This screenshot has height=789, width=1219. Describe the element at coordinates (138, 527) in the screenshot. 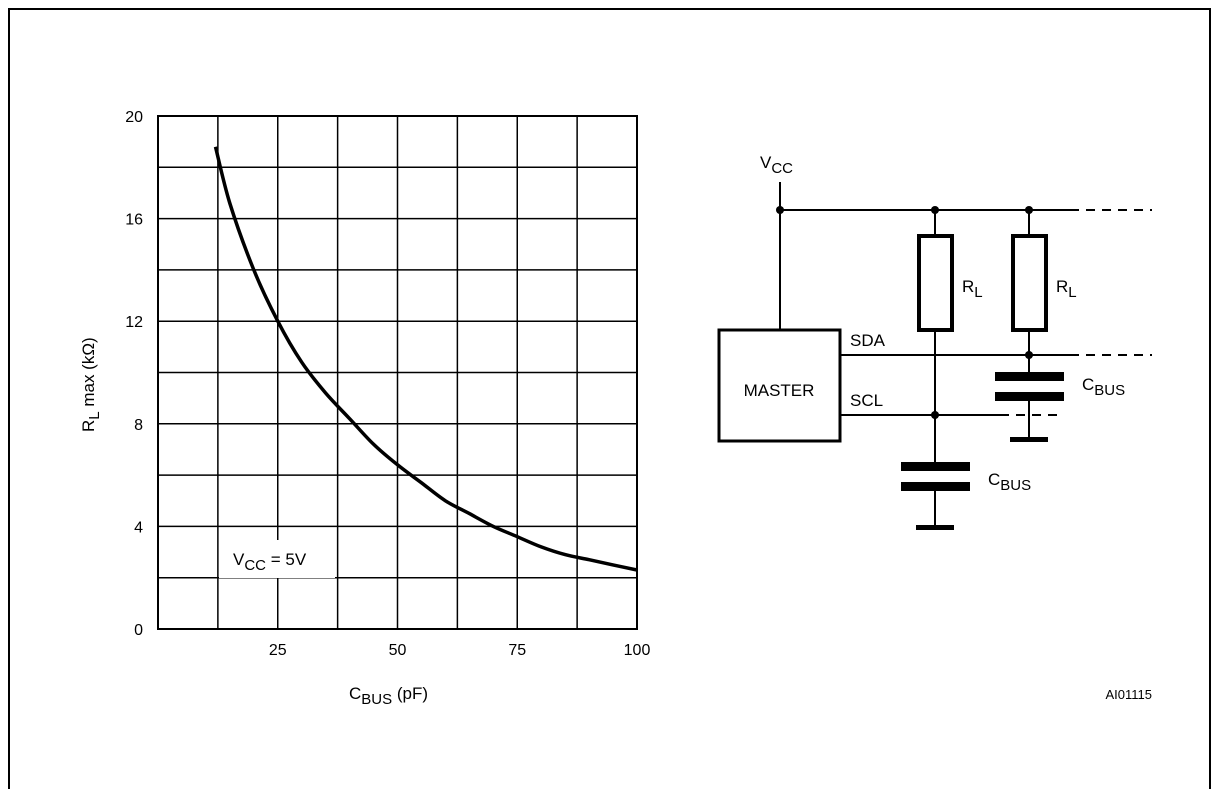

I see `y-tick-label: 4` at that location.